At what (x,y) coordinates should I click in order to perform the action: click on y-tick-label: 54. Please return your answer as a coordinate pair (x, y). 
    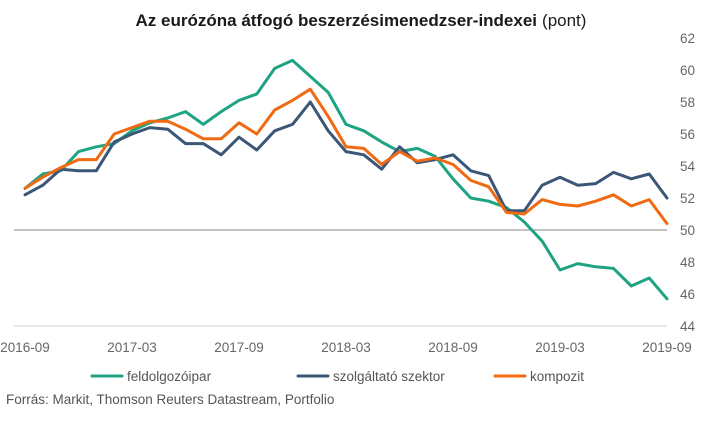
    Looking at the image, I should click on (688, 166).